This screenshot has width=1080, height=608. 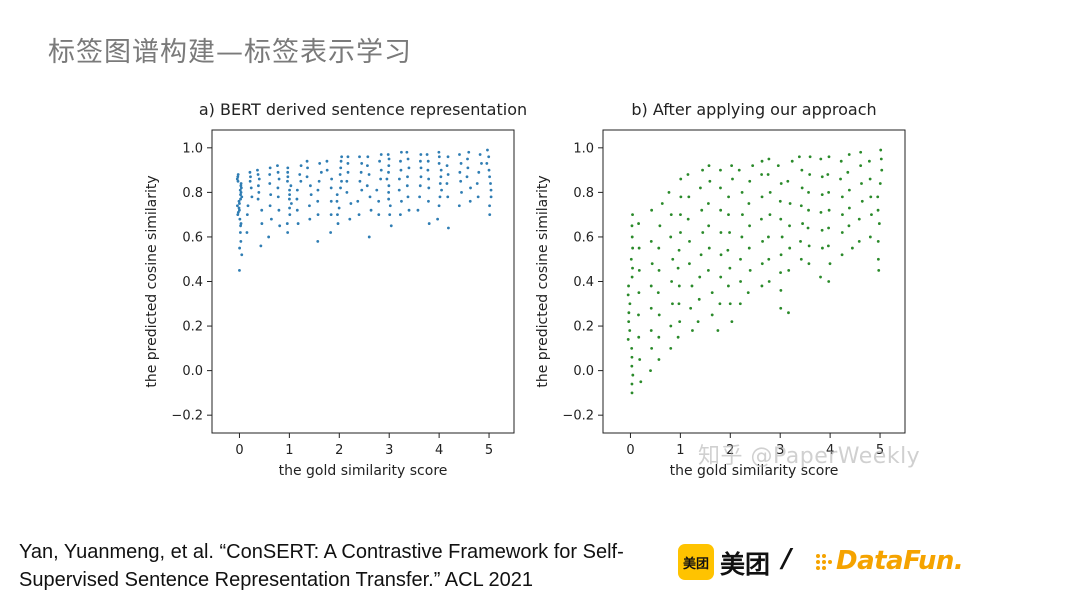 I want to click on y-tick-label: −0.2, so click(x=187, y=416).